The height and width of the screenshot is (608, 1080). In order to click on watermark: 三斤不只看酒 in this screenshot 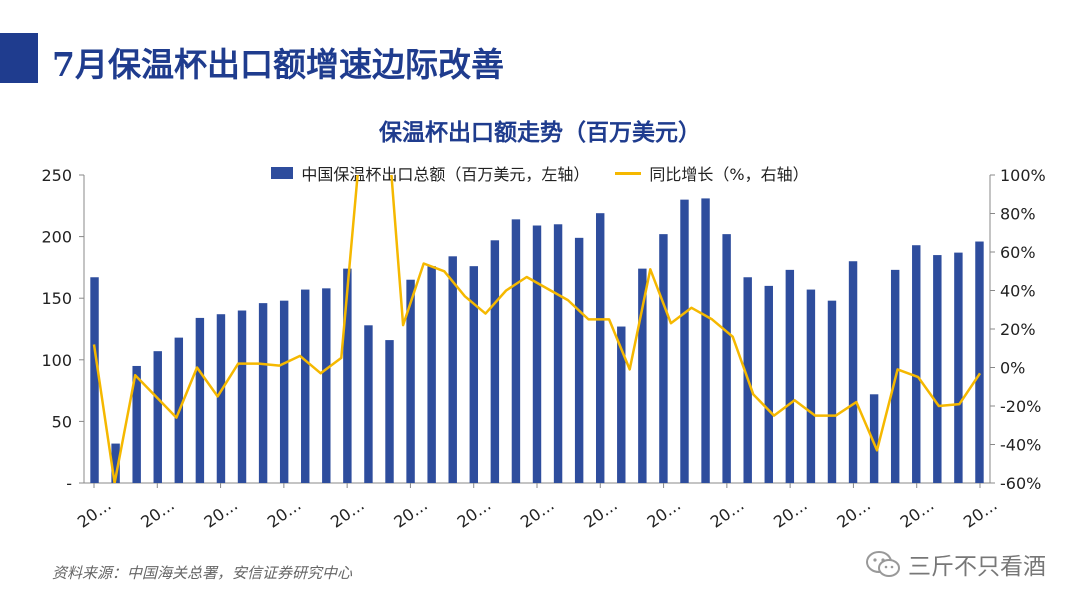, I will do `click(955, 564)`.